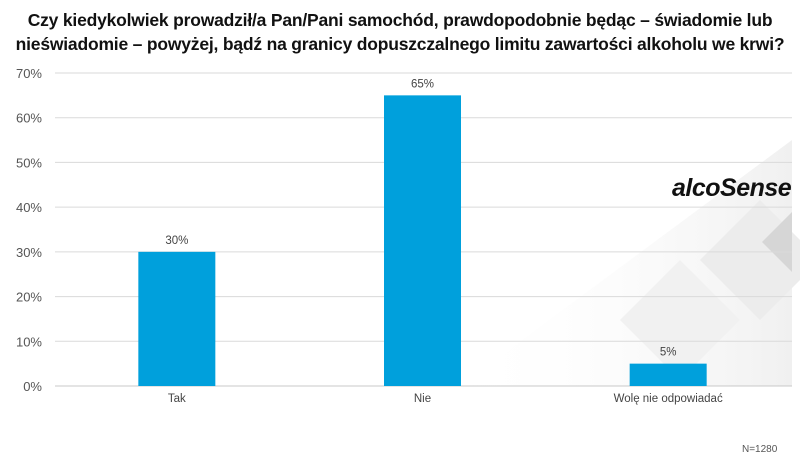 The image size is (800, 468). Describe the element at coordinates (29, 207) in the screenshot. I see `y-tick-label: 40%` at that location.